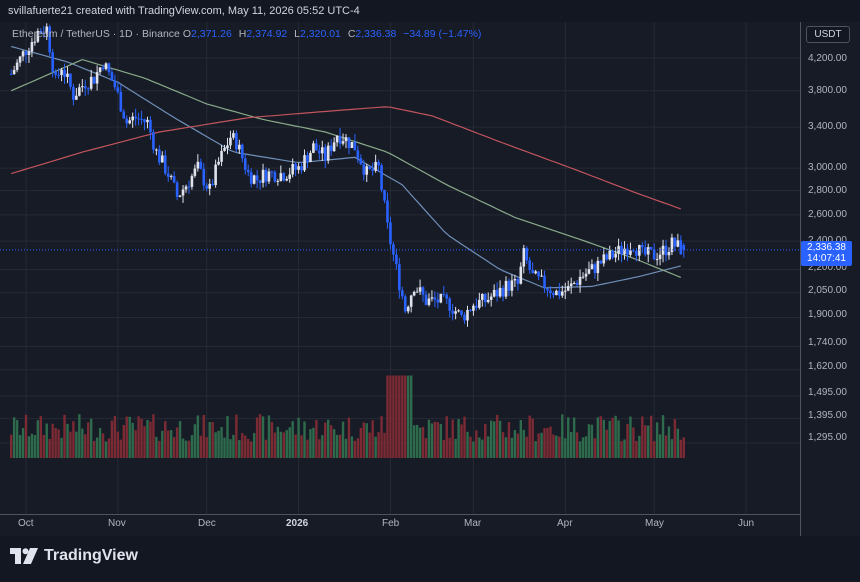  What do you see at coordinates (74, 556) in the screenshot?
I see `tradingview-logo: TradingView` at bounding box center [74, 556].